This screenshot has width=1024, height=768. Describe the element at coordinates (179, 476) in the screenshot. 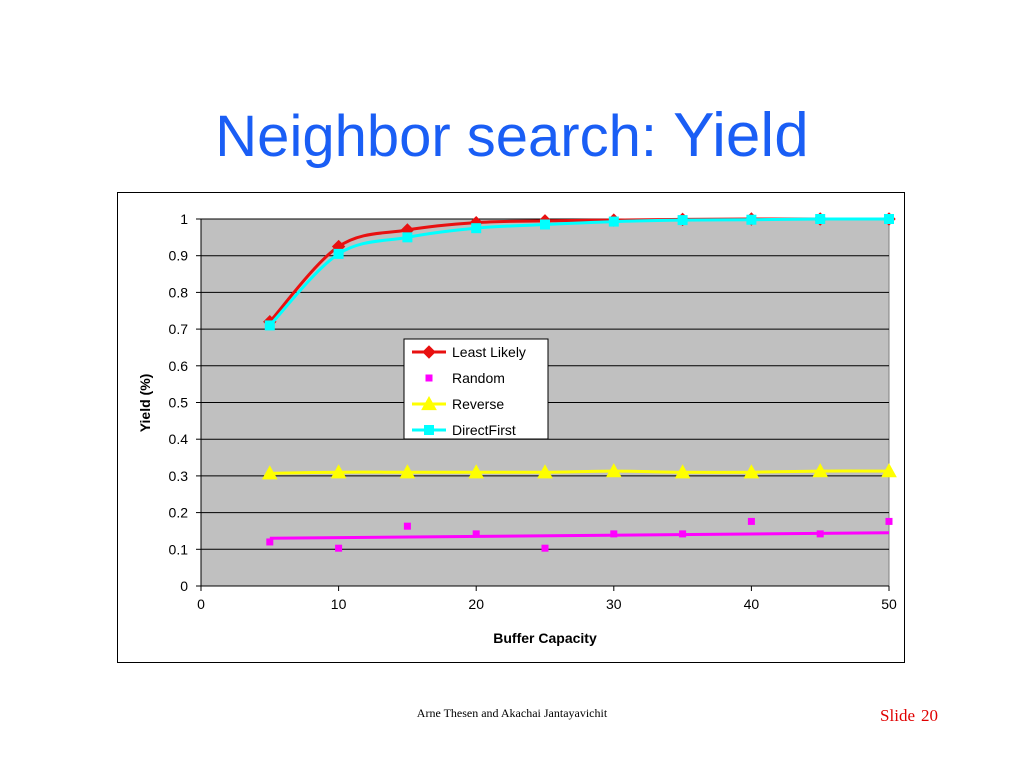

I see `y-tick-label: 0.3` at that location.